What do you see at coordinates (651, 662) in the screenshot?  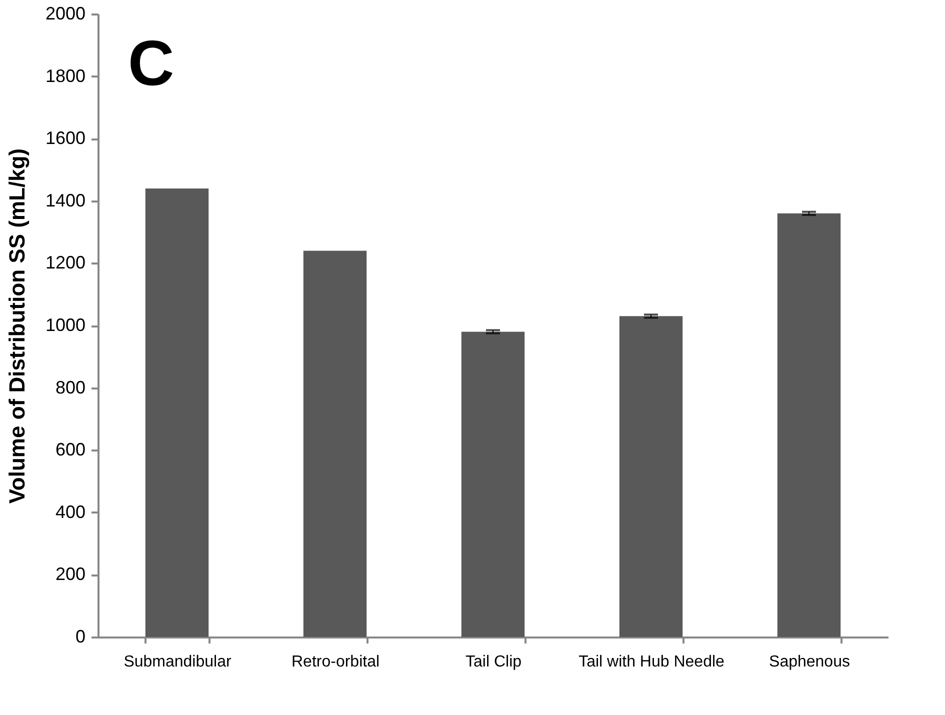 I see `x-tick-label: Tail with Hub Needle` at bounding box center [651, 662].